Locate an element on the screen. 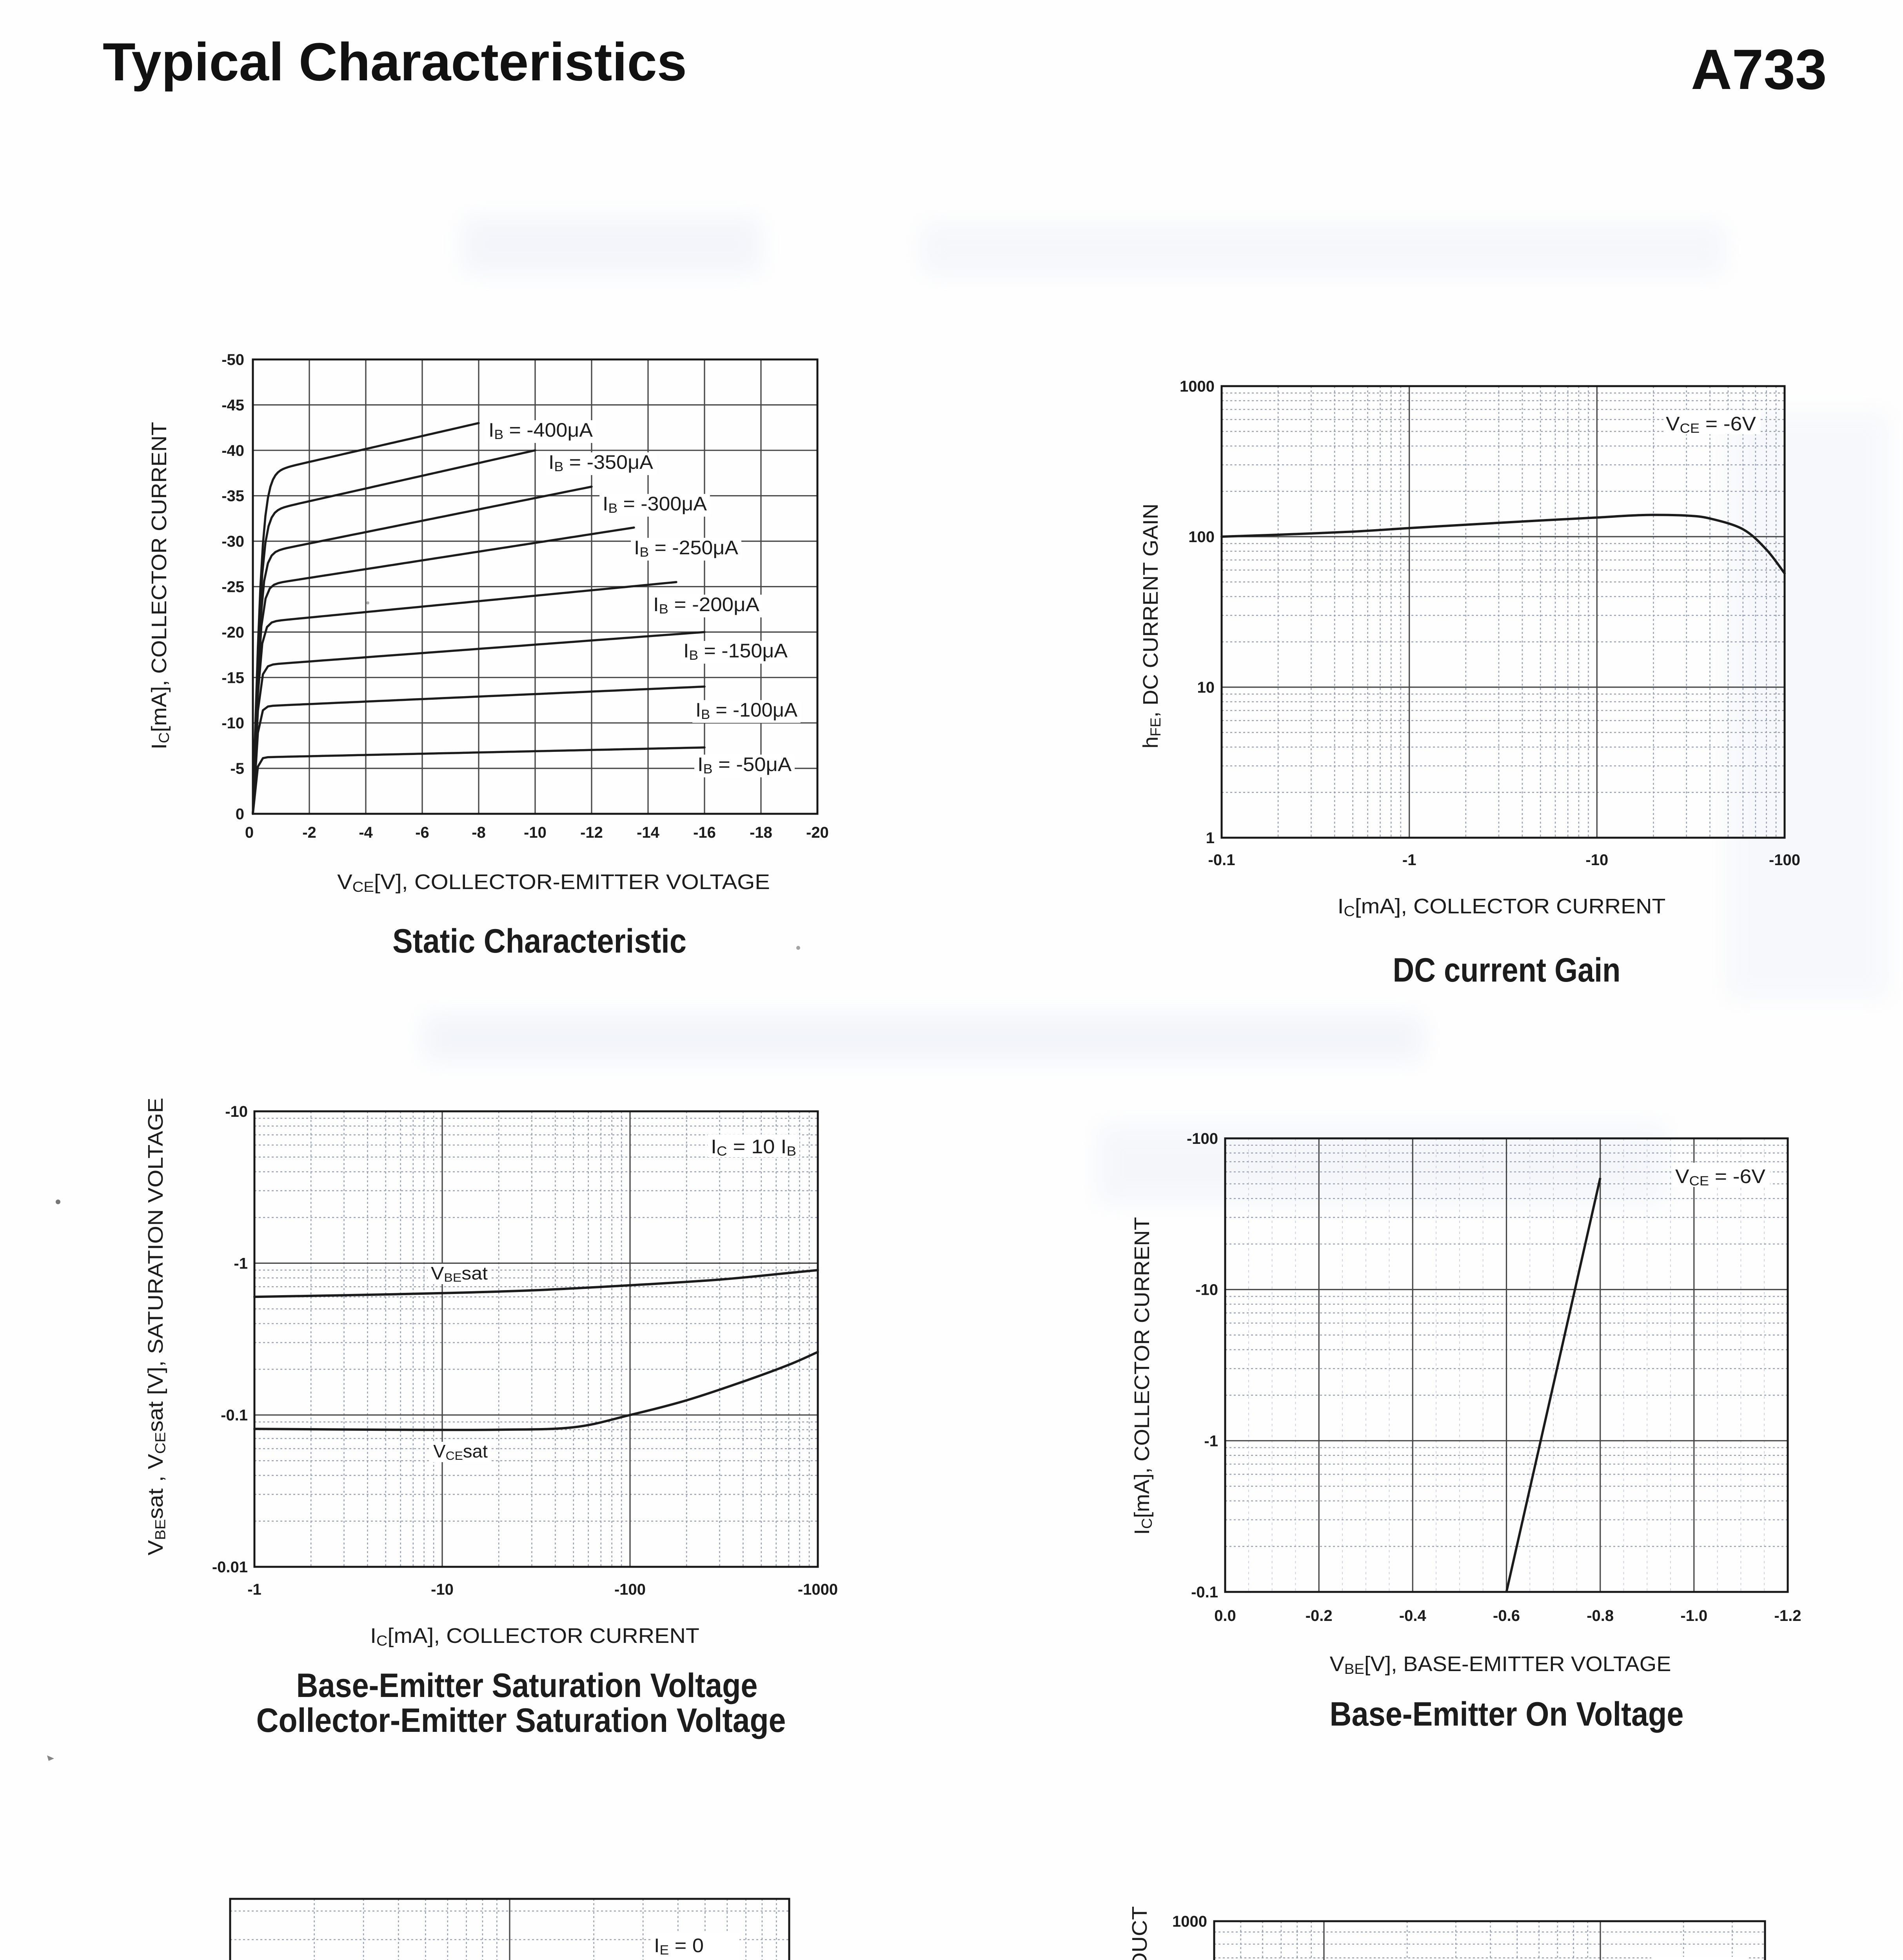 Image resolution: width=1903 pixels, height=1960 pixels. svg-text: -45 is located at coordinates (233, 405).